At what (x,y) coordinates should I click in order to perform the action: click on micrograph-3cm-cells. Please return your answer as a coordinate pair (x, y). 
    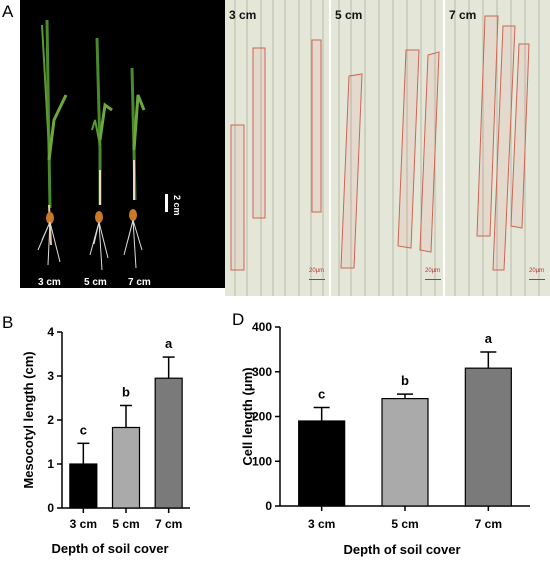
    Looking at the image, I should click on (277, 148).